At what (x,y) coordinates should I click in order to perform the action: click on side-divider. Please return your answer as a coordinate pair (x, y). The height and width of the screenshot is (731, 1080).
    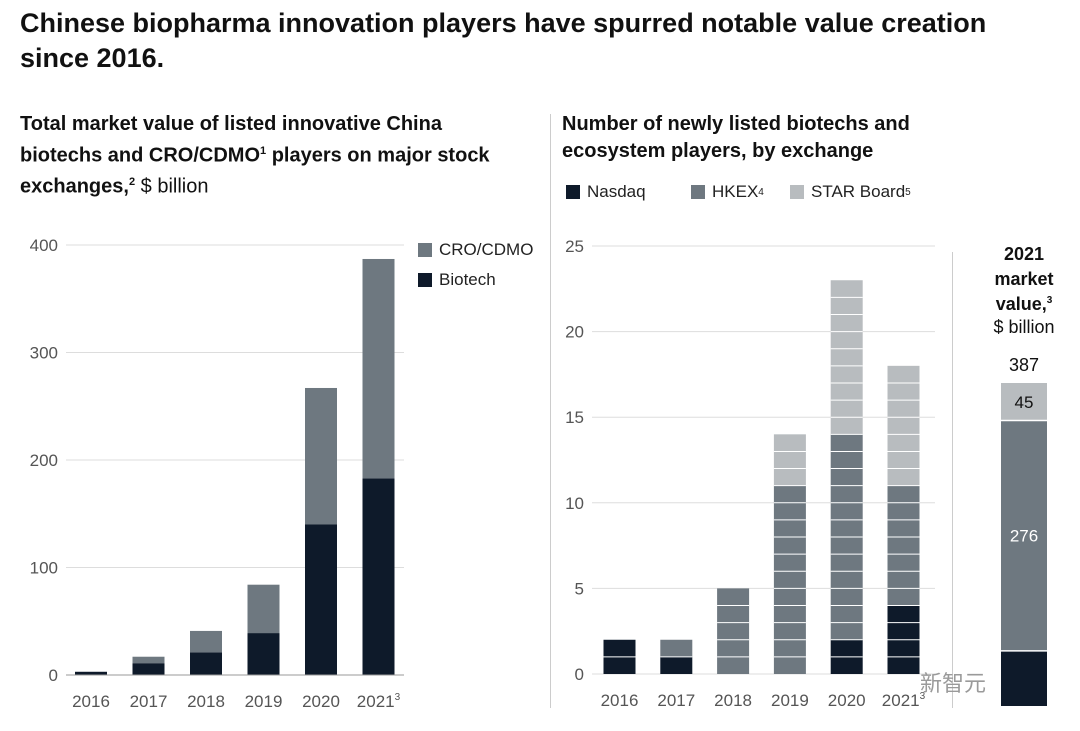
    Looking at the image, I should click on (952, 480).